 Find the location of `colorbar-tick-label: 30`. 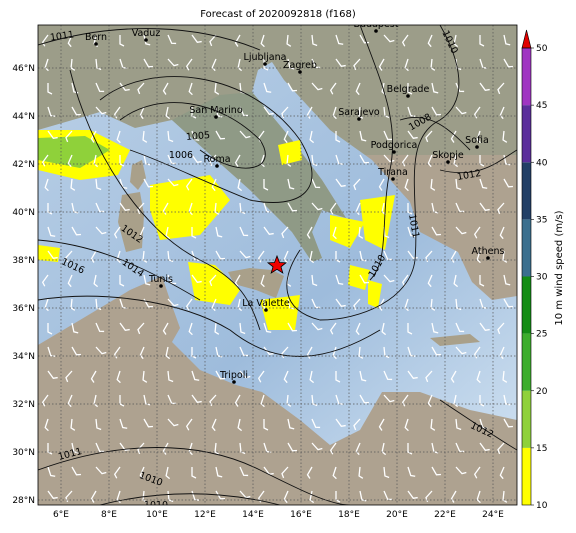

colorbar-tick-label: 30 is located at coordinates (542, 278).